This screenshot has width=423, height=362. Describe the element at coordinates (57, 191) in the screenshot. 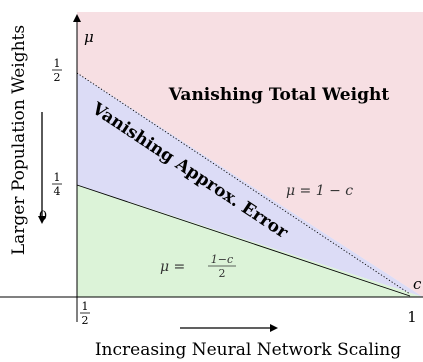

I see `y-tick-quarter-den: 4` at that location.